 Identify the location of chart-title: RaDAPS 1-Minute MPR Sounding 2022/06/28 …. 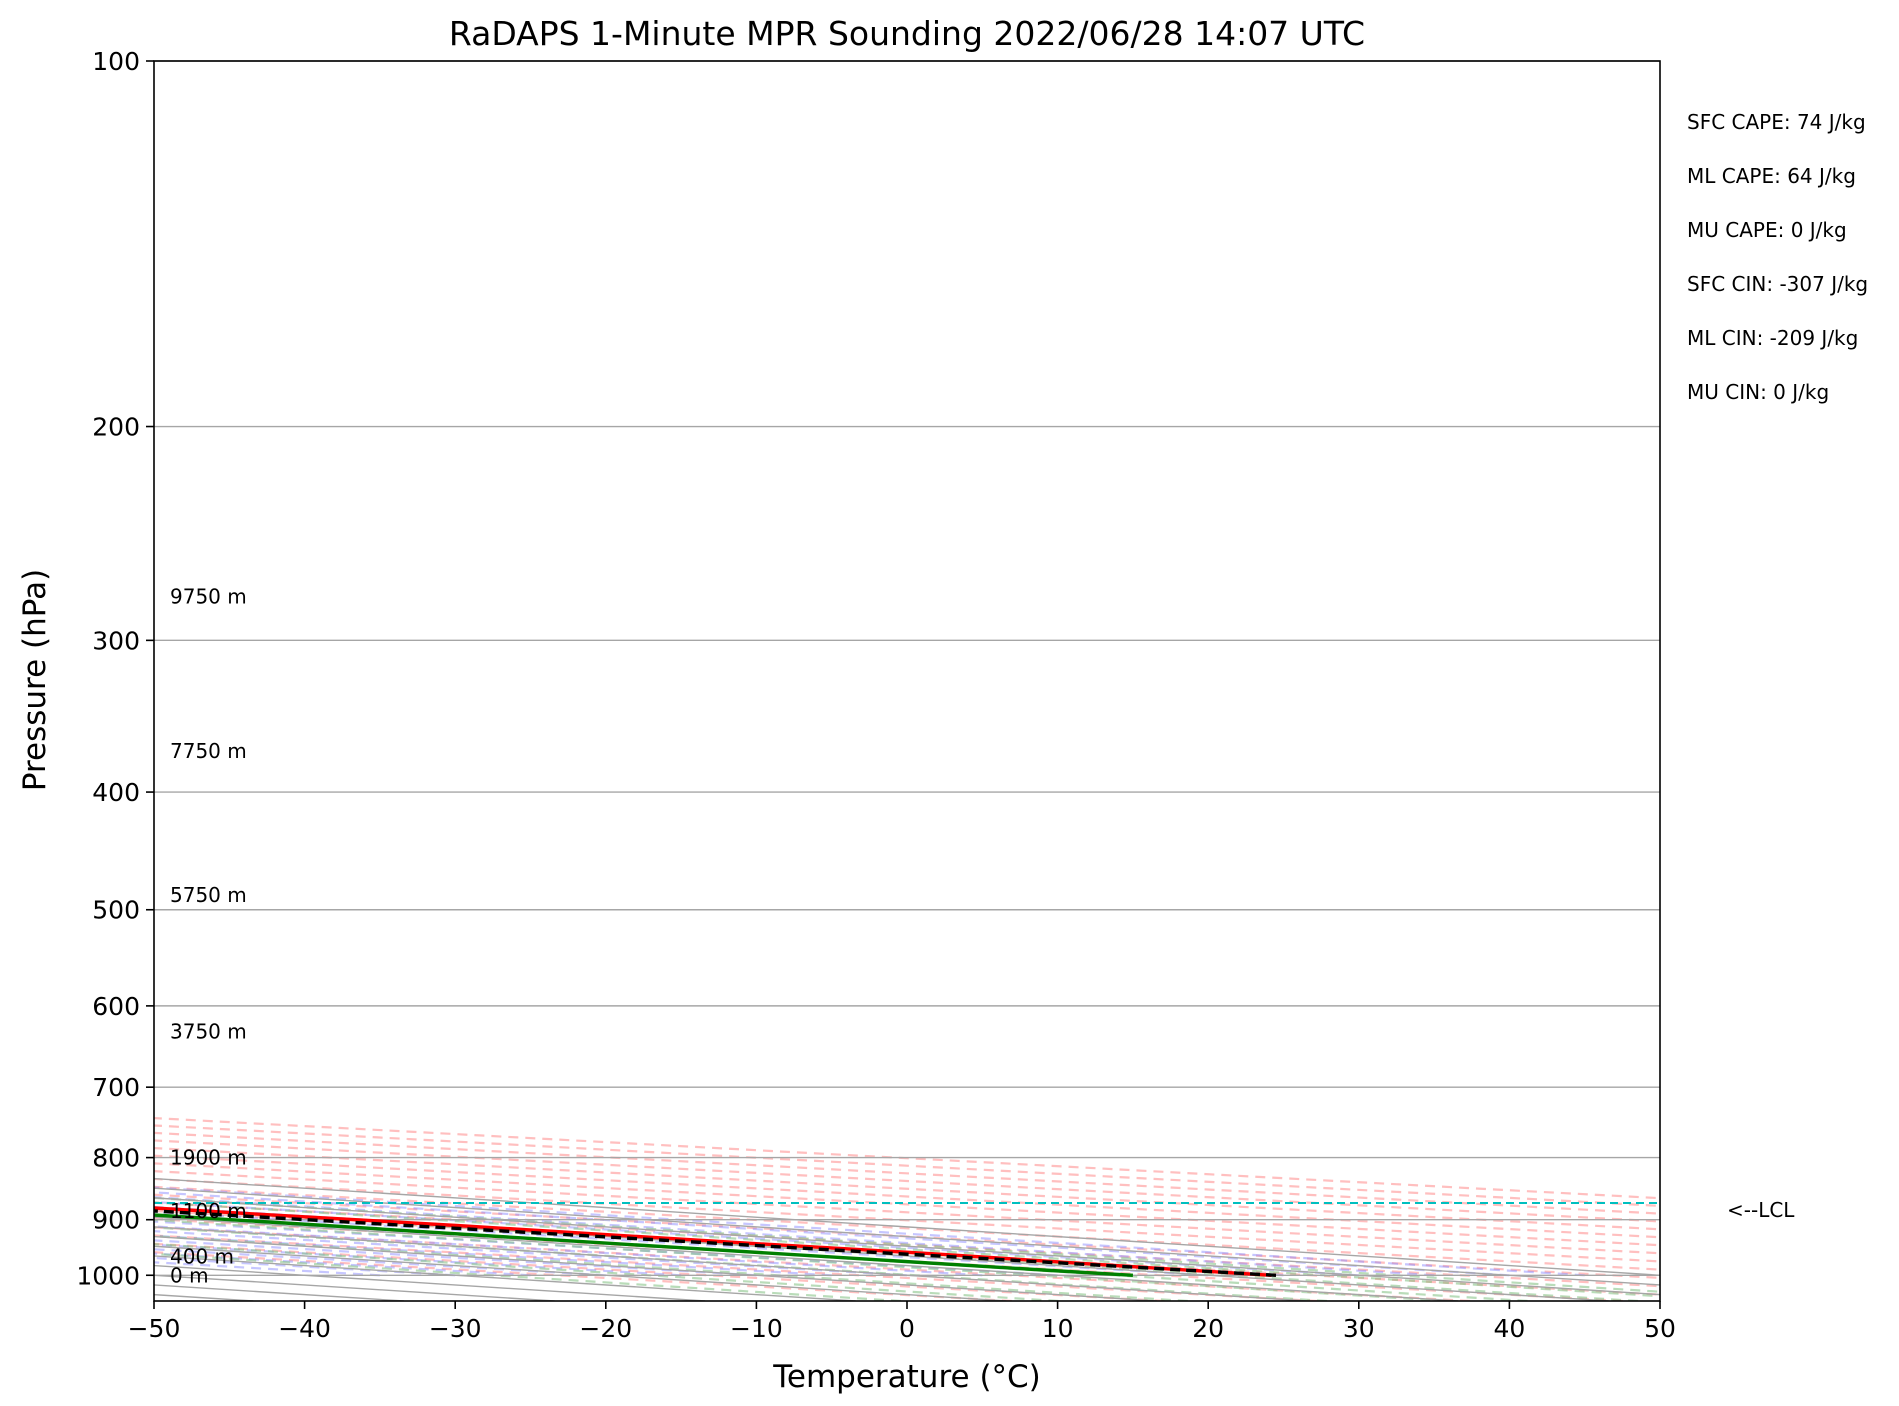
(907, 33).